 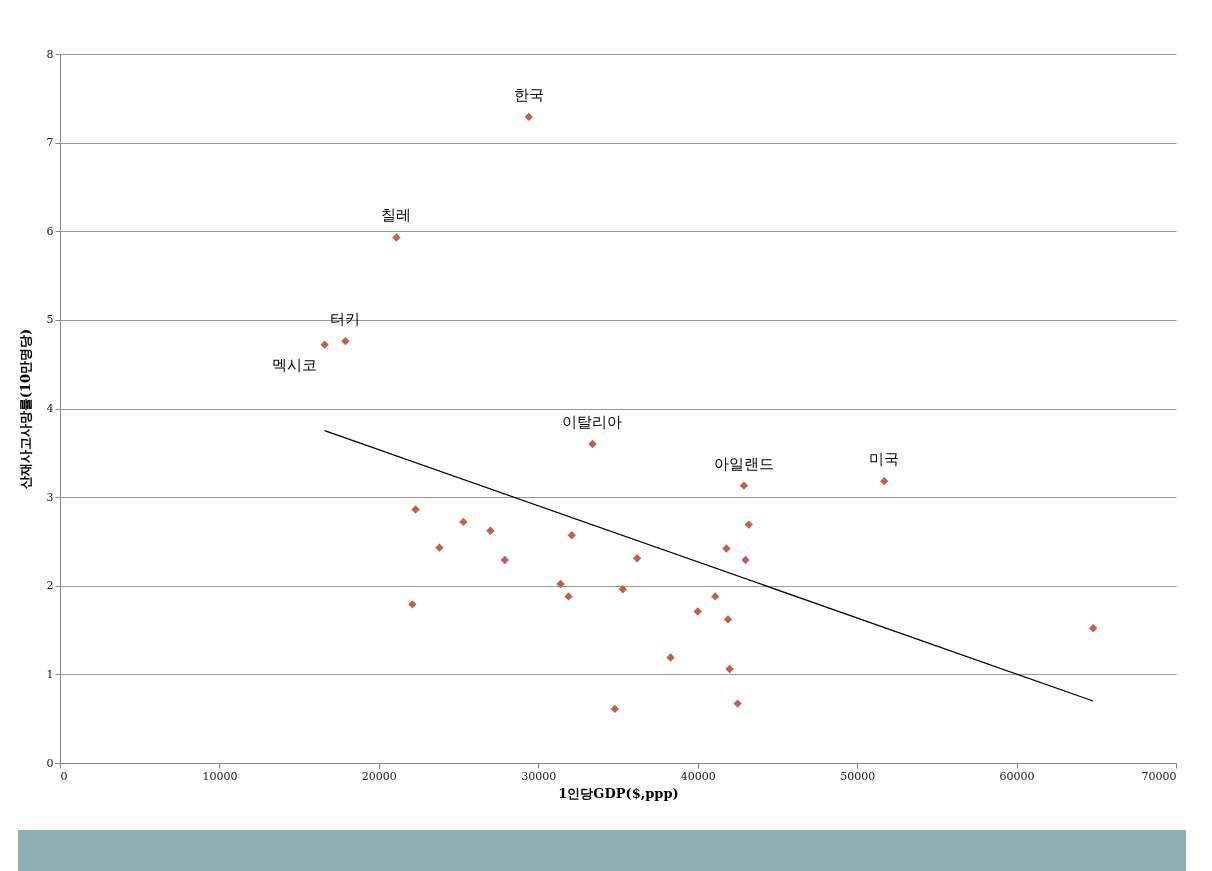 What do you see at coordinates (220, 776) in the screenshot?
I see `x-tick-label: 10000` at bounding box center [220, 776].